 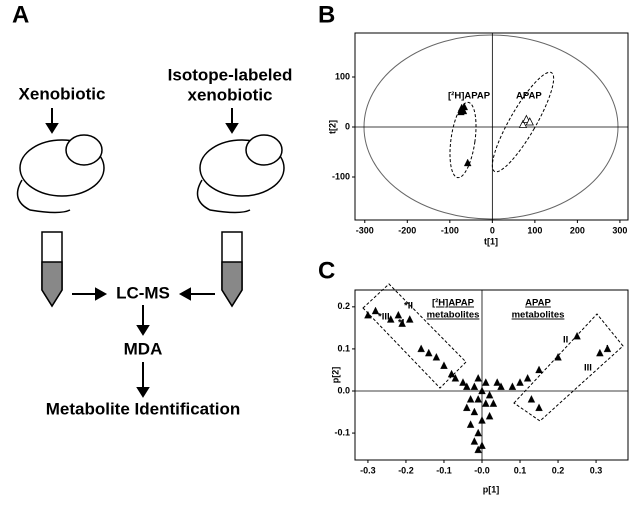 What do you see at coordinates (596, 470) in the screenshot?
I see `x-tick-label: 0.3` at bounding box center [596, 470].